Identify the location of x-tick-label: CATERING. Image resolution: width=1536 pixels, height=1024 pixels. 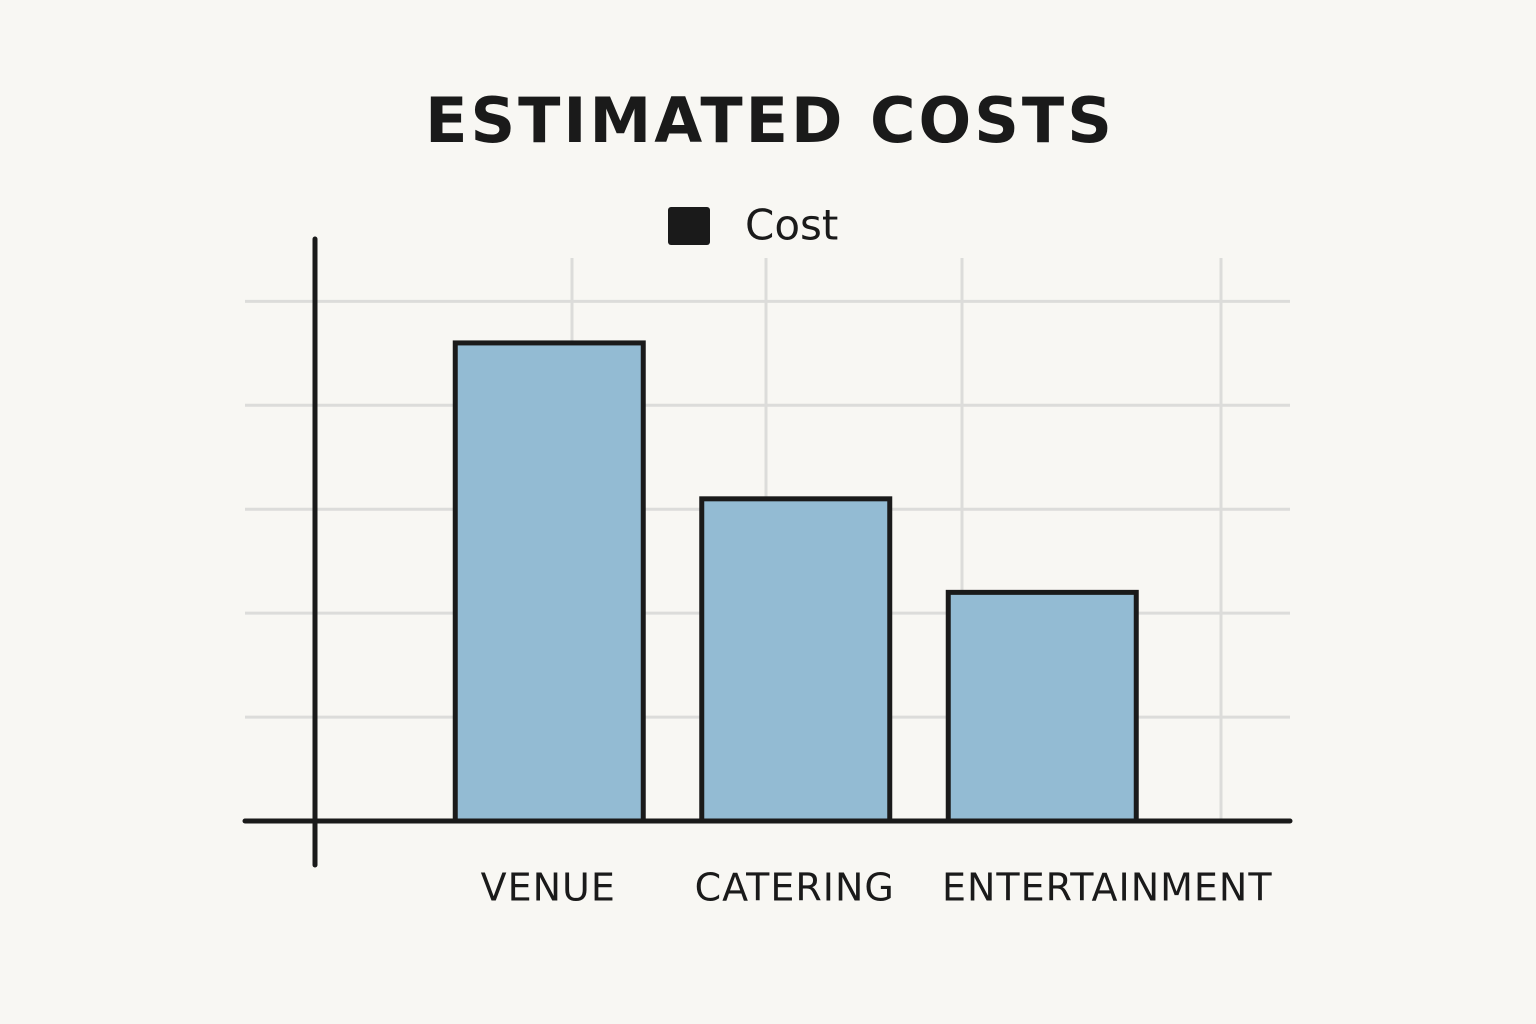
(795, 888).